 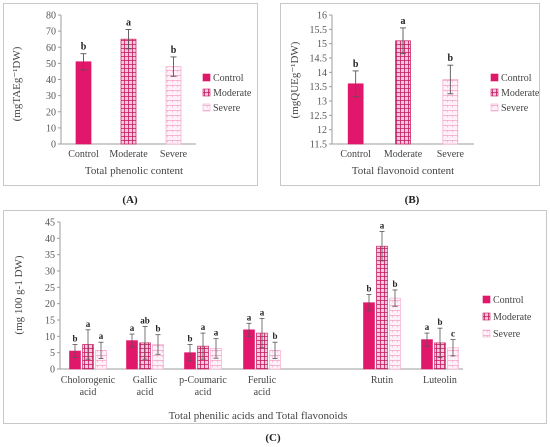 What do you see at coordinates (50, 255) in the screenshot?
I see `panel-c-y-tick-label: 35` at bounding box center [50, 255].